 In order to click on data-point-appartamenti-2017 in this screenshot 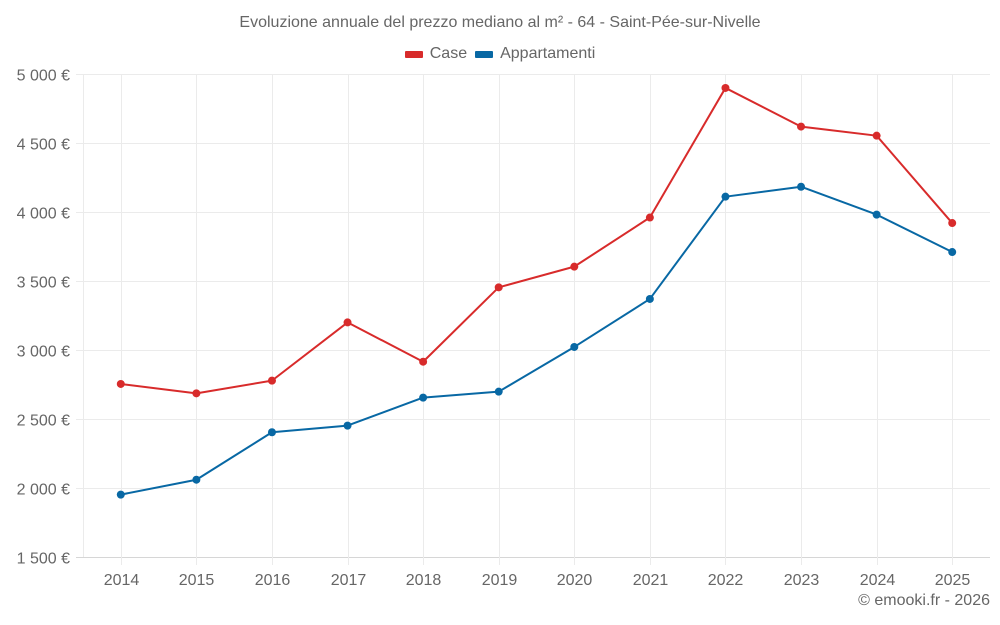, I will do `click(347, 425)`.